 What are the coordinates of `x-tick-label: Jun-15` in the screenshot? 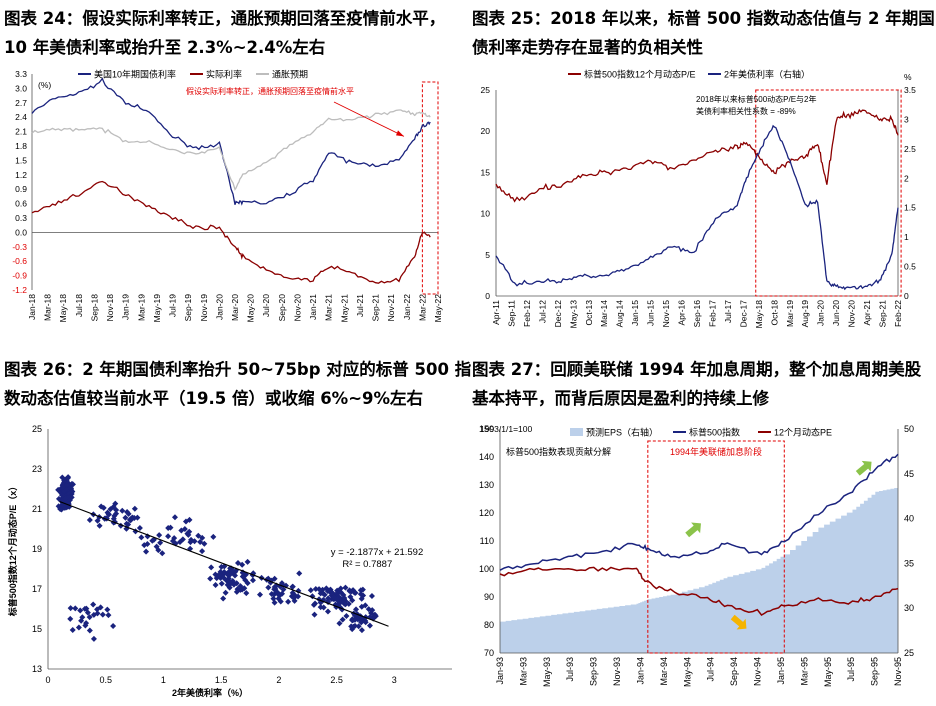 It's located at (651, 313).